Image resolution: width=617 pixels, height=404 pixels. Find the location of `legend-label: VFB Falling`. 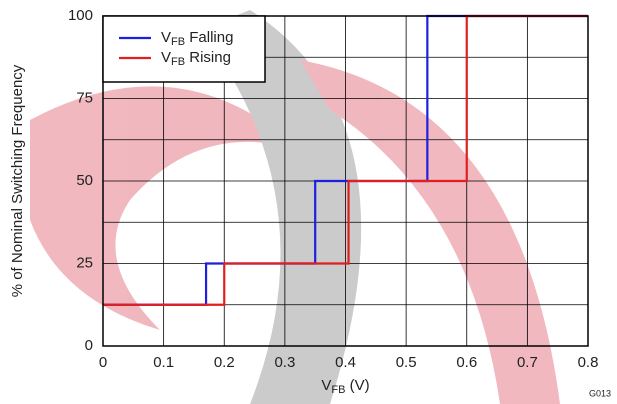

legend-label: VFB Falling is located at coordinates (197, 38).